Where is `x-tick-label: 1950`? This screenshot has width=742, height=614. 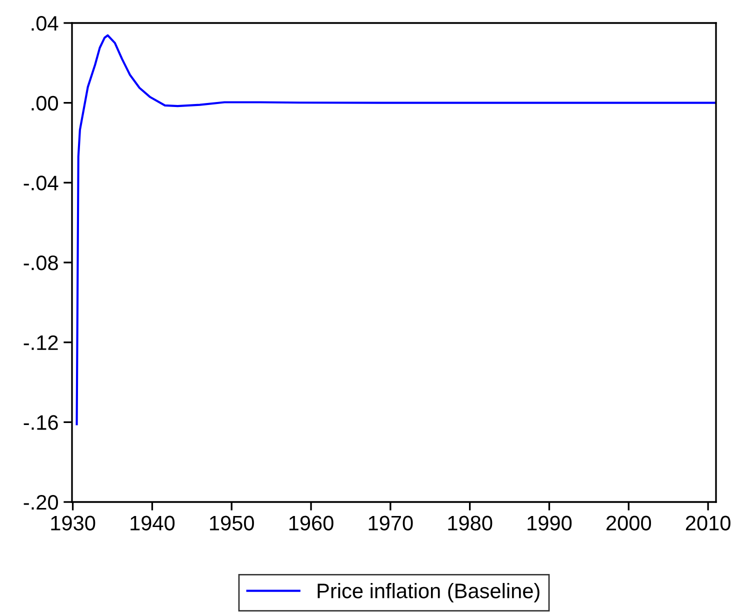
x-tick-label: 1950 is located at coordinates (232, 523).